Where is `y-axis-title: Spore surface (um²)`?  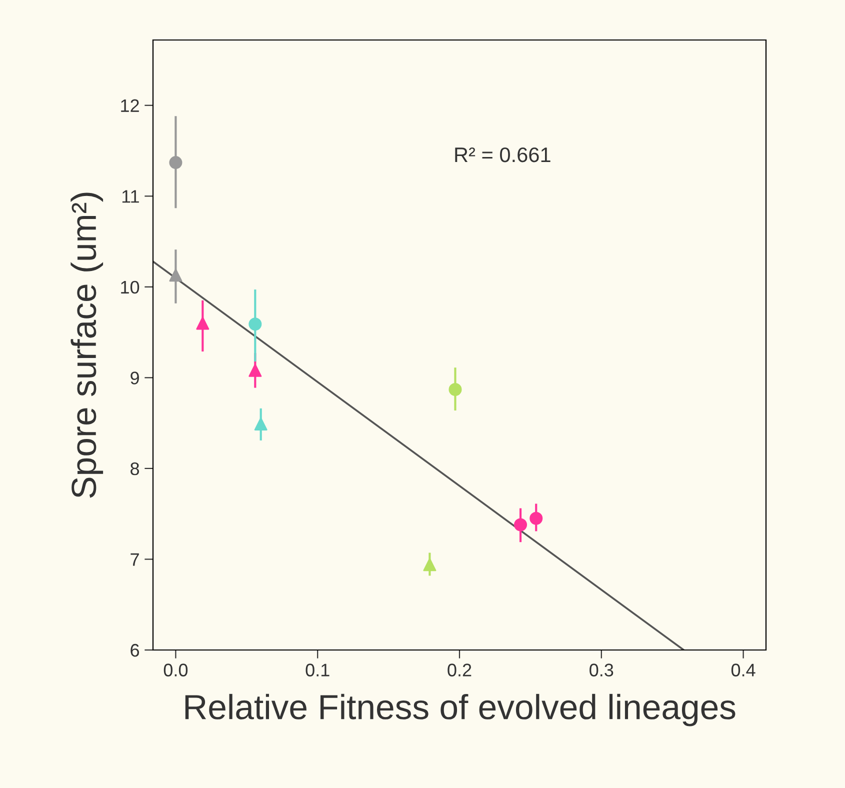
y-axis-title: Spore surface (um²) is located at coordinates (87, 345).